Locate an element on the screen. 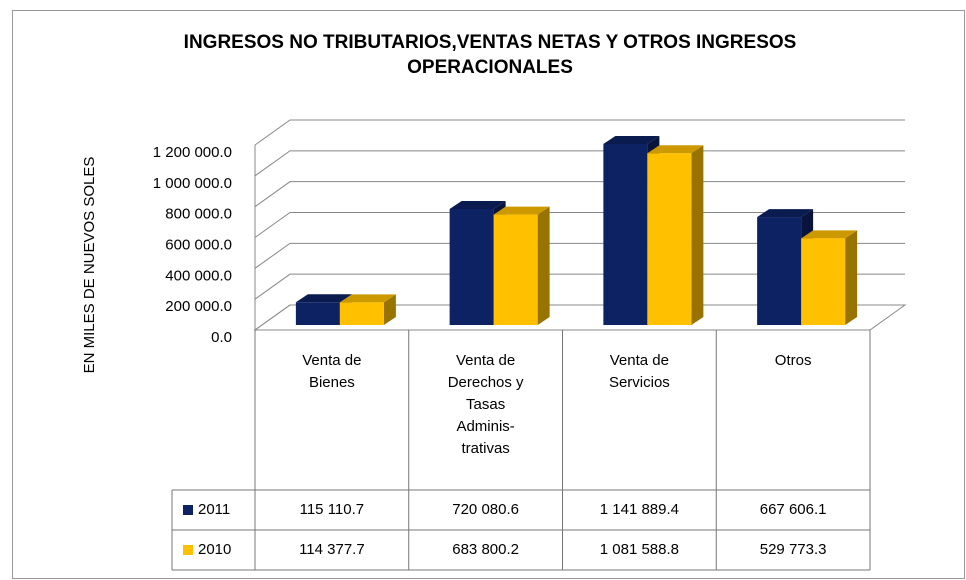 This screenshot has width=966, height=580. data-label: 1 081 588.8 is located at coordinates (639, 549).